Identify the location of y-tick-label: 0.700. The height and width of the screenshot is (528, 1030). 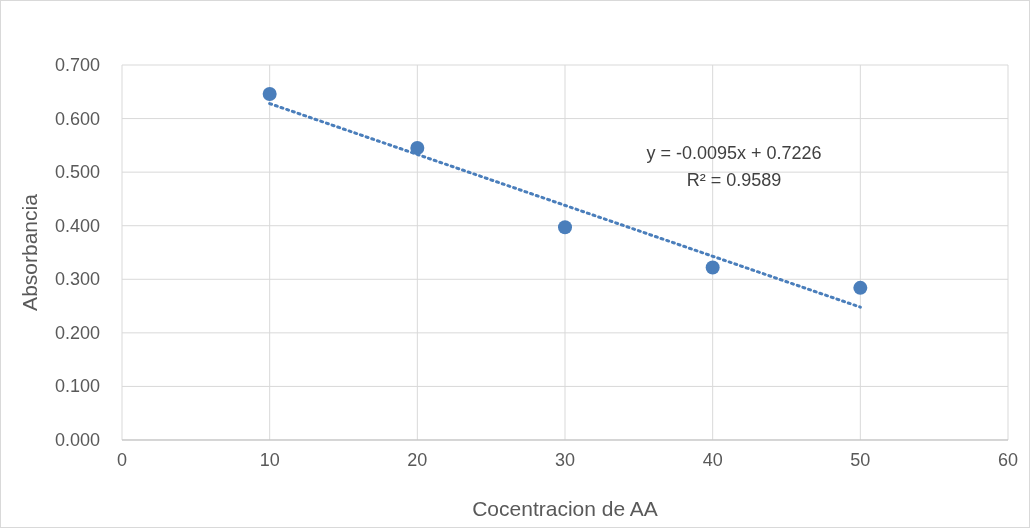
(77, 65).